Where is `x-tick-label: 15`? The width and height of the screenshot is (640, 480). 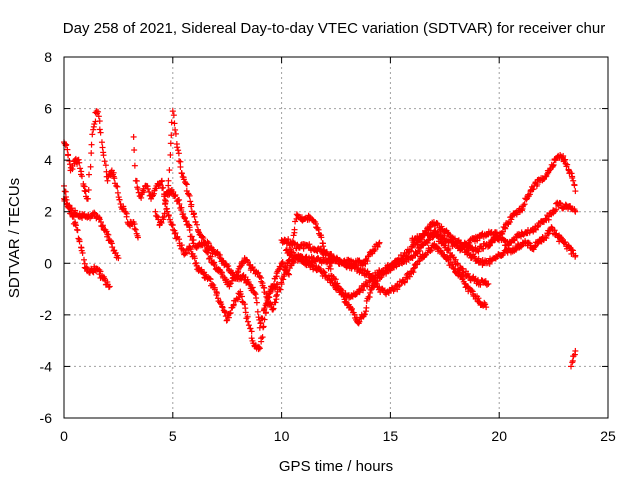 x-tick-label: 15 is located at coordinates (391, 436).